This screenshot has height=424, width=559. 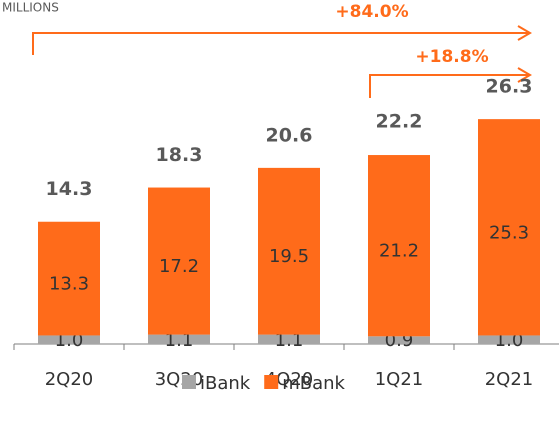 I want to click on data-label: 19.5, so click(x=289, y=256).